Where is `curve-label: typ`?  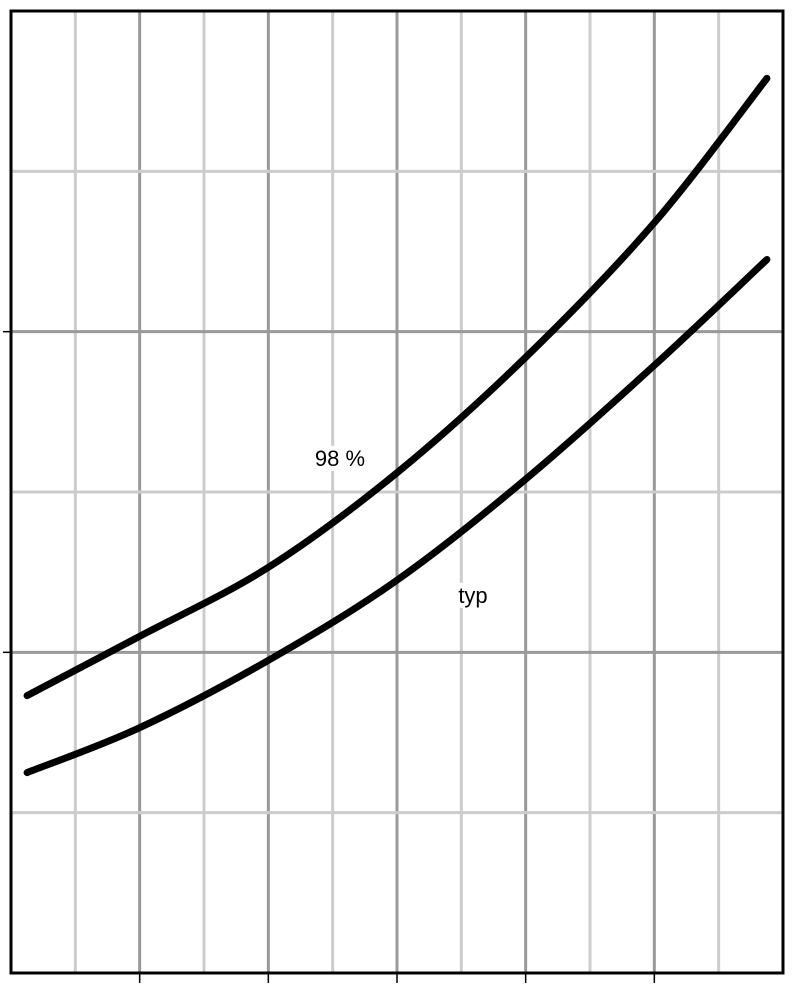
curve-label: typ is located at coordinates (472, 595).